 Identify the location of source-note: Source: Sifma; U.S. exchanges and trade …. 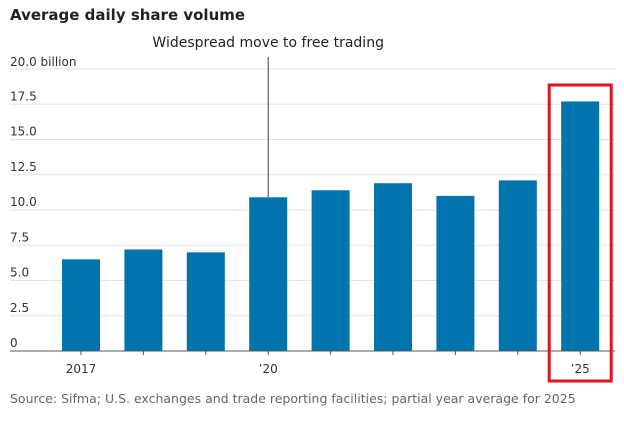
(293, 398).